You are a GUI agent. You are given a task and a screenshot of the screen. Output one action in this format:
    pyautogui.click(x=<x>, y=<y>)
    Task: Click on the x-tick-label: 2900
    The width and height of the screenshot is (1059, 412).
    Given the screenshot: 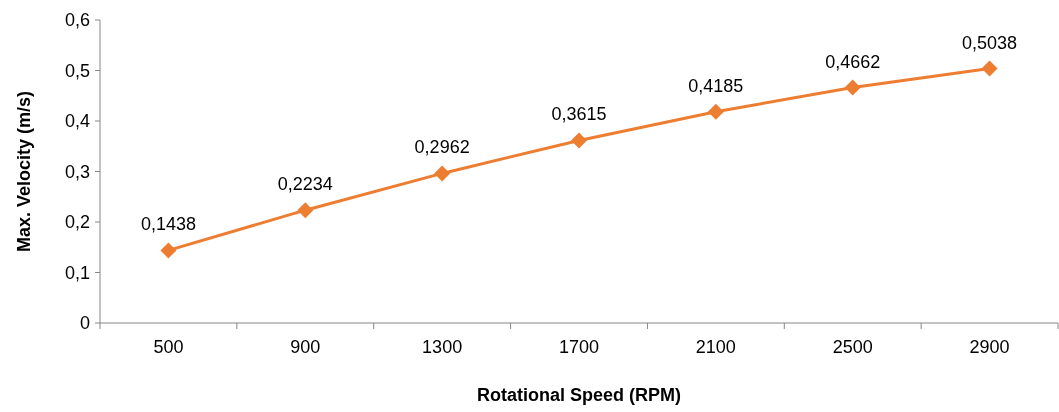 What is the action you would take?
    pyautogui.click(x=989, y=347)
    